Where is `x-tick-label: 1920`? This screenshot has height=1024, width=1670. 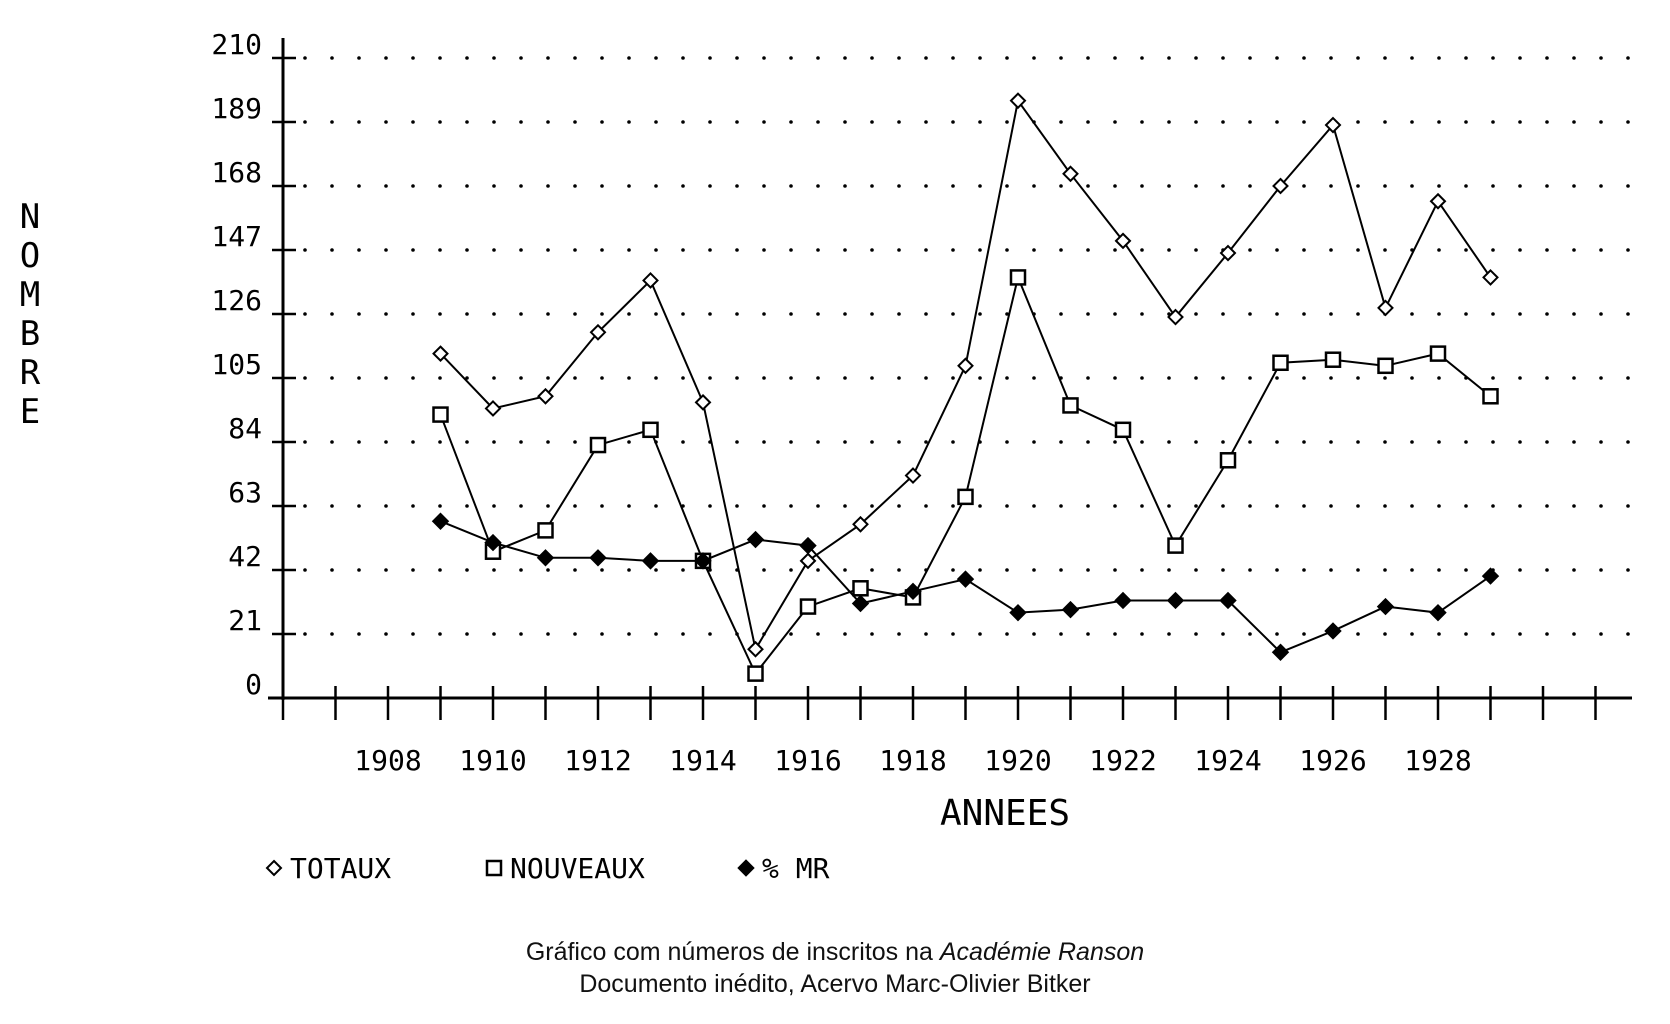 x-tick-label: 1920 is located at coordinates (1017, 760).